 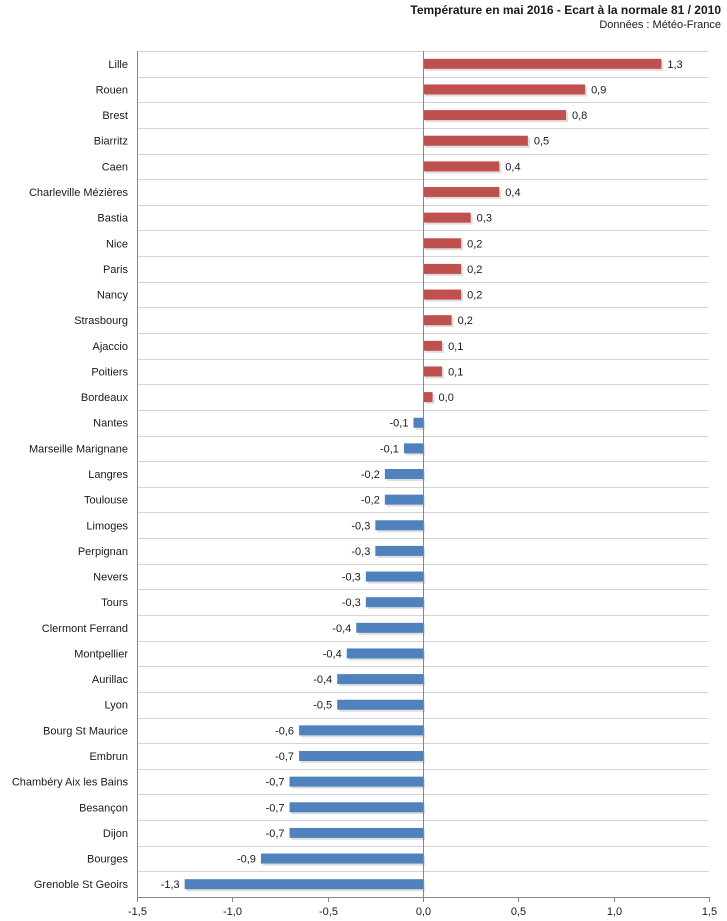 What do you see at coordinates (108, 475) in the screenshot?
I see `category-label: Langres` at bounding box center [108, 475].